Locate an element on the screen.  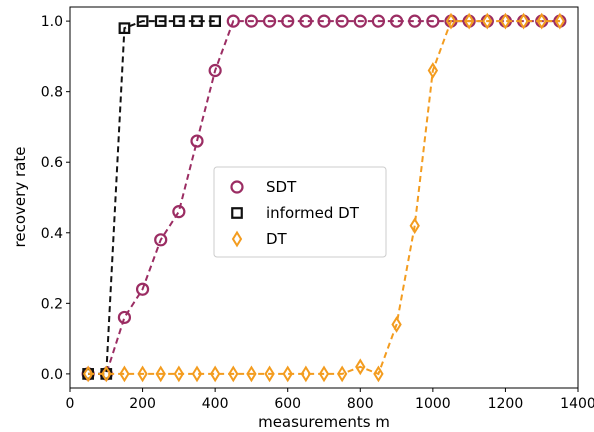
y-tick-label: 0.6 is located at coordinates (52, 163).